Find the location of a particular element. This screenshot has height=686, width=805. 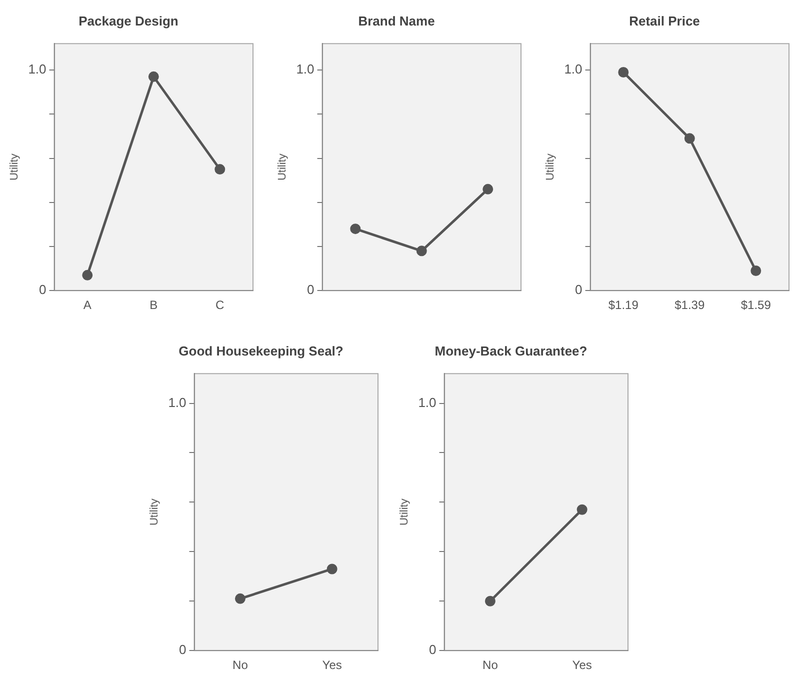

chart-title: Retail Price is located at coordinates (664, 20).